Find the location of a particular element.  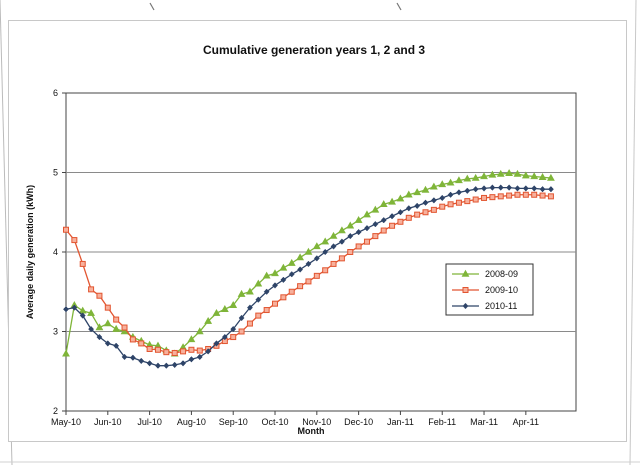

y-tick-label: 3 is located at coordinates (55, 332).